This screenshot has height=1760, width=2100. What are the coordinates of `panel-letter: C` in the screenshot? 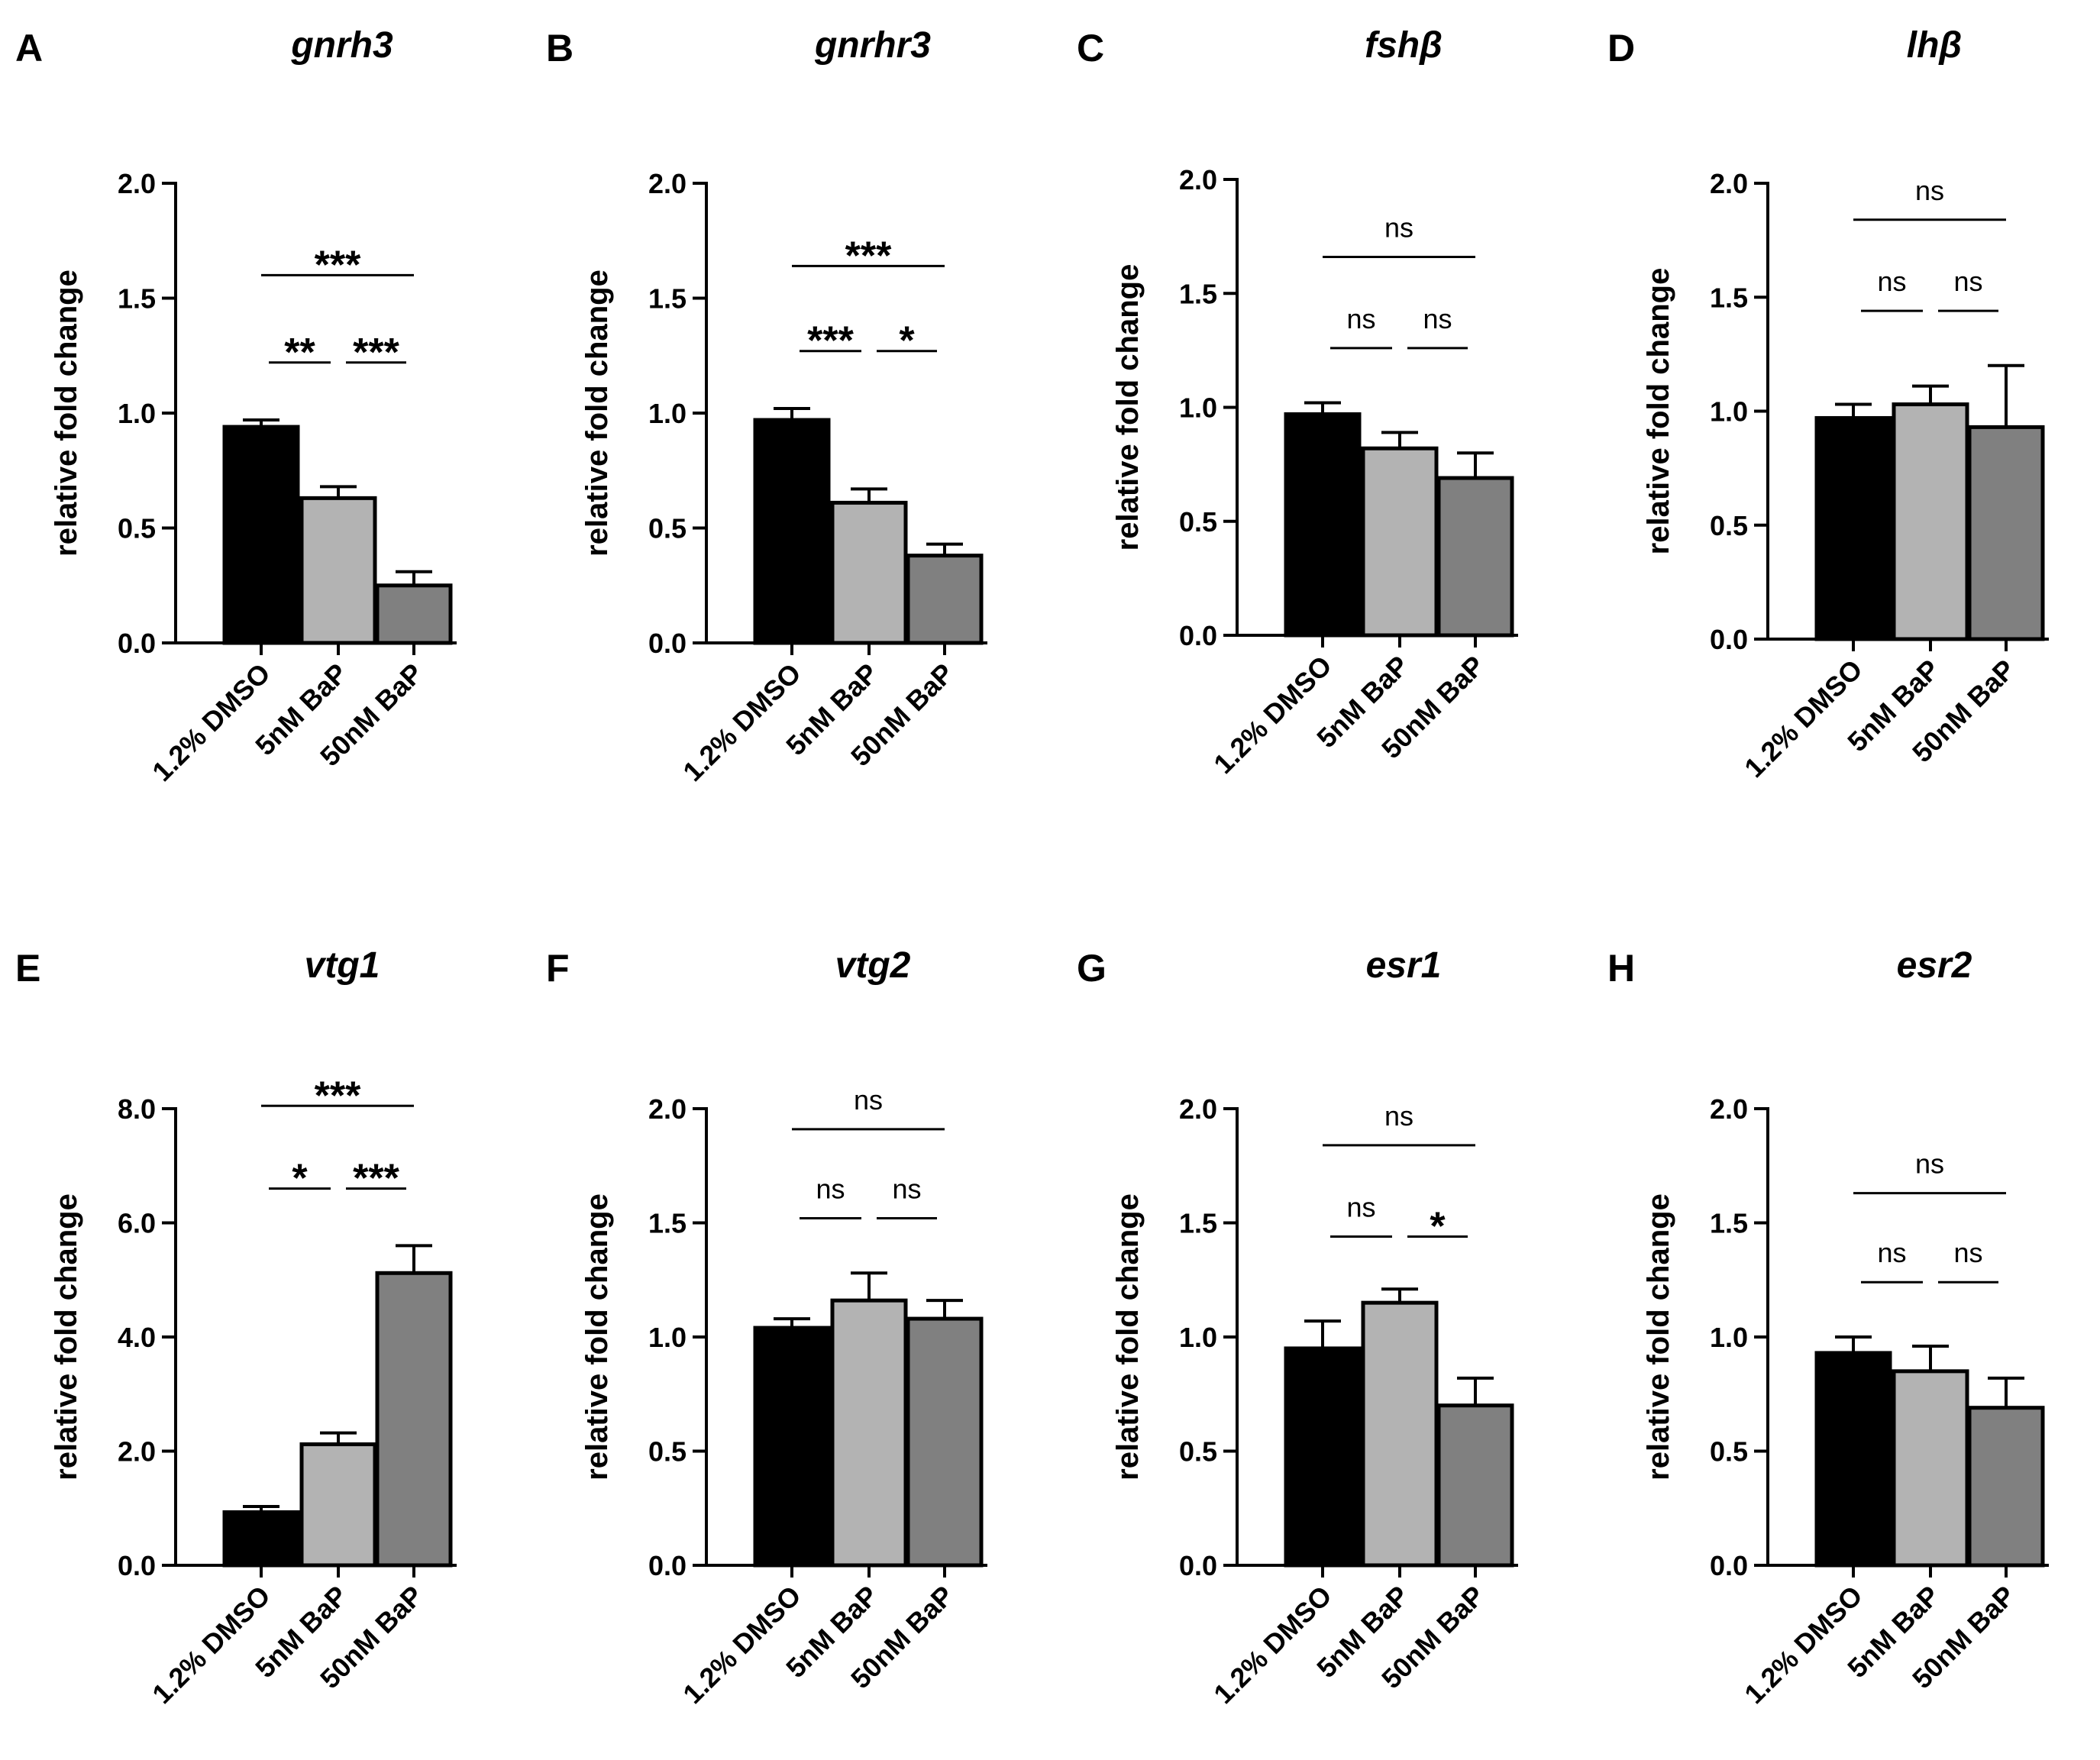 It's located at (1090, 48).